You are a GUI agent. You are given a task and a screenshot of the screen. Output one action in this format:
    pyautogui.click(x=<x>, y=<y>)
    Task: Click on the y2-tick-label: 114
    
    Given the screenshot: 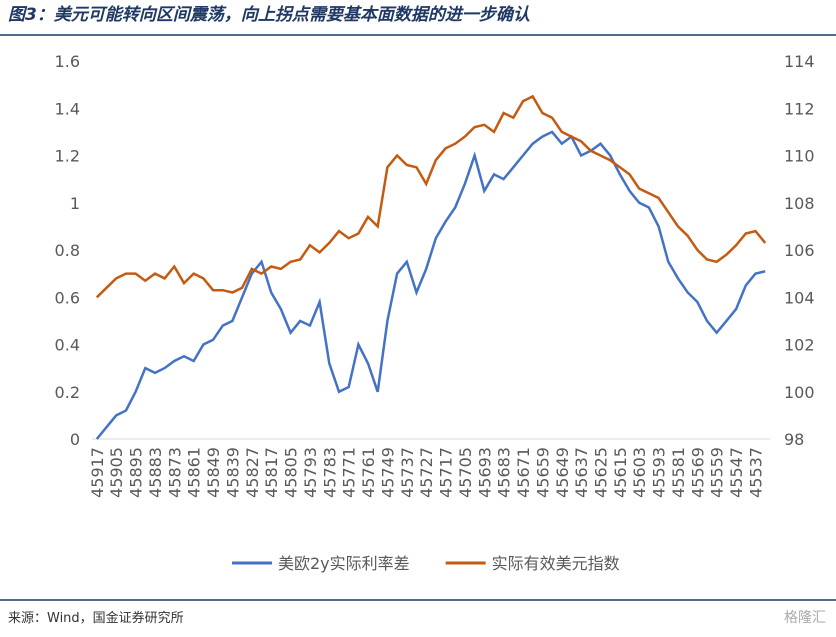 What is the action you would take?
    pyautogui.click(x=799, y=61)
    